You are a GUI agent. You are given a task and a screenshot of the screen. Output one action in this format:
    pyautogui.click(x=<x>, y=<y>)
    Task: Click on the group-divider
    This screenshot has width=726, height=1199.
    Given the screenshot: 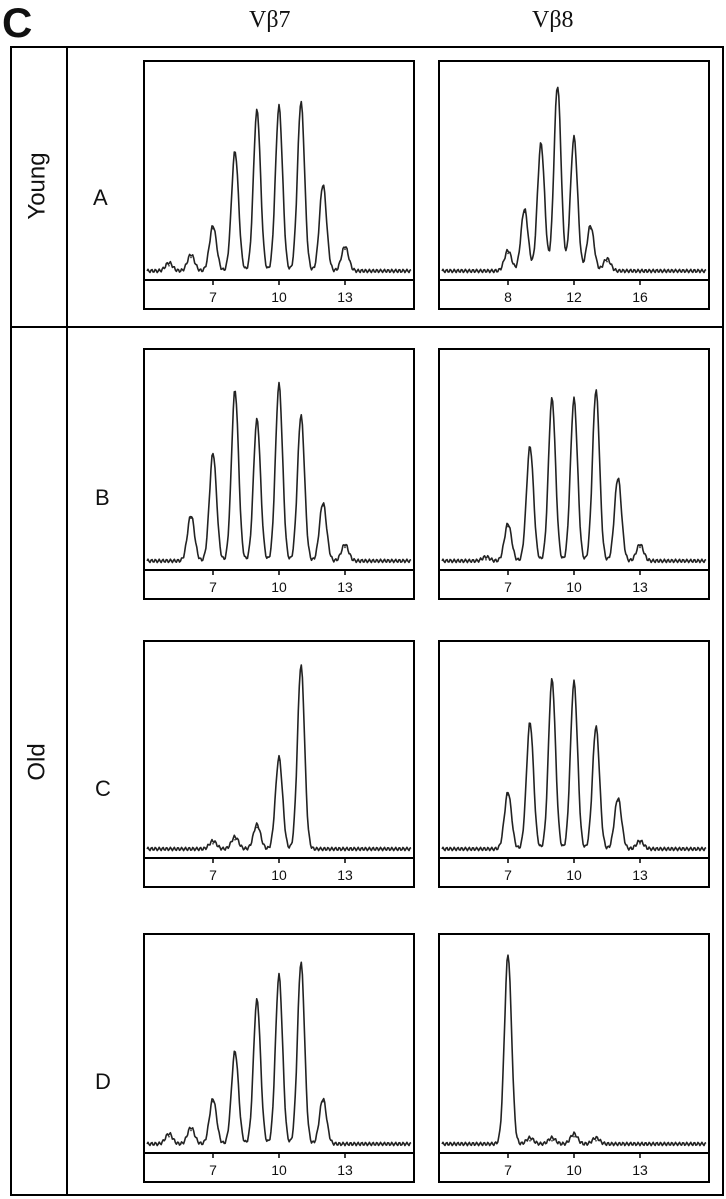 What is the action you would take?
    pyautogui.click(x=367, y=327)
    